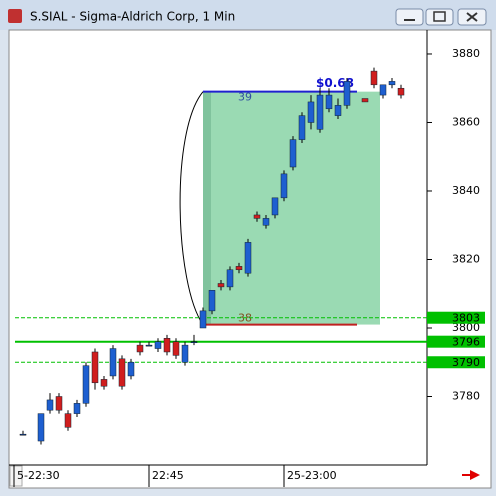 The height and width of the screenshot is (500, 496). Describe the element at coordinates (38, 475) in the screenshot. I see `x-tick-label: 5-22:30` at that location.